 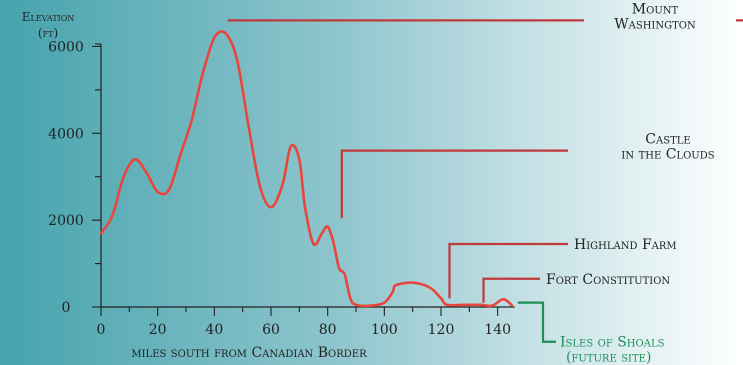 What do you see at coordinates (667, 140) in the screenshot?
I see `annotation-label: Castle` at bounding box center [667, 140].